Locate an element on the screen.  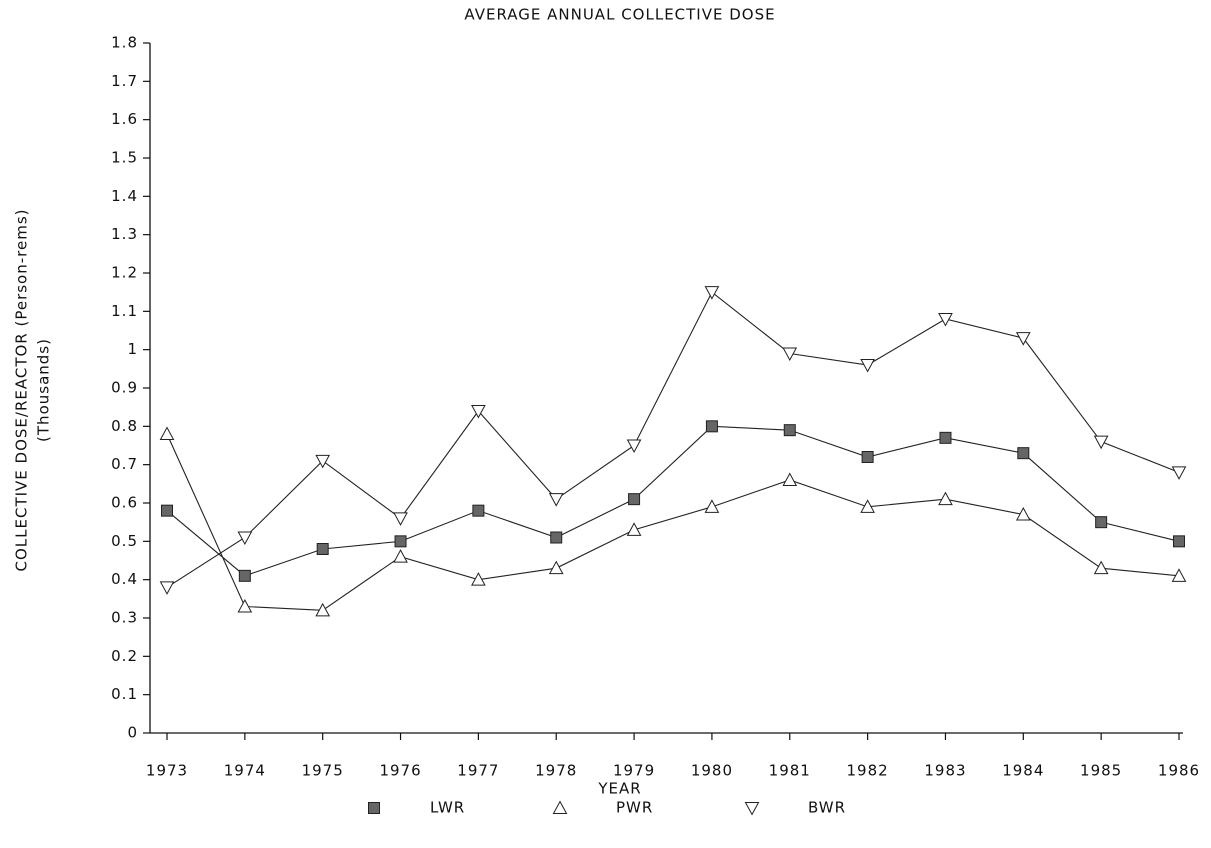
y-tick-label: 1.7 is located at coordinates (124, 81).